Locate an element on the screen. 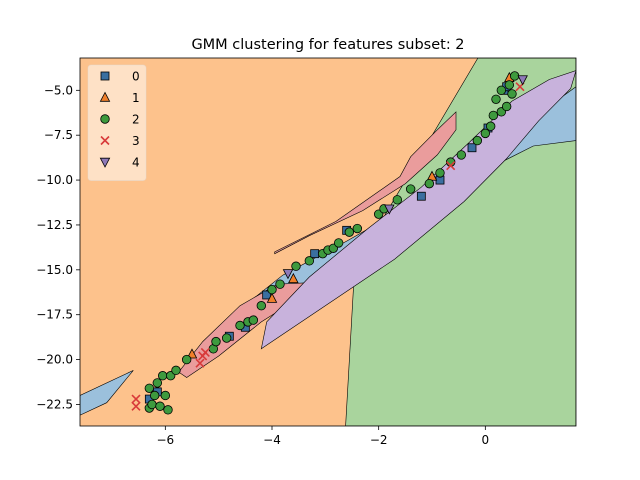 This screenshot has width=640, height=480. y-tick-label: −20.0 is located at coordinates (54, 360).